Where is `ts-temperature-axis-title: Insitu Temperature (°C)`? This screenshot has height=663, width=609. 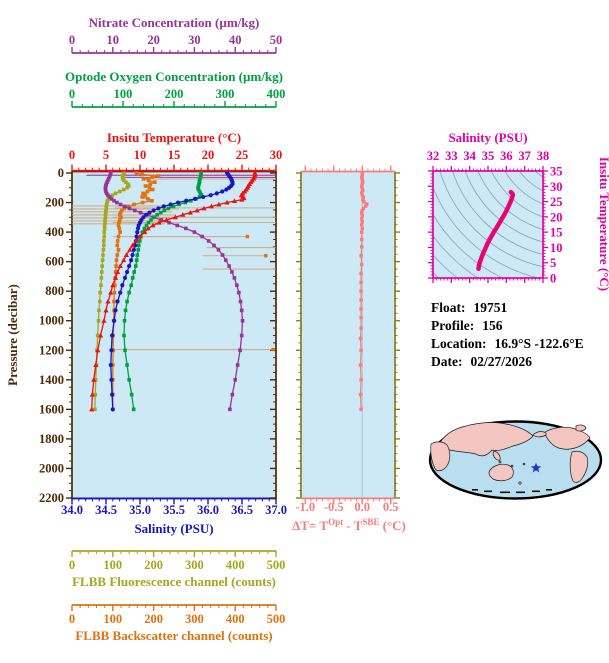 ts-temperature-axis-title: Insitu Temperature (°C) is located at coordinates (603, 224).